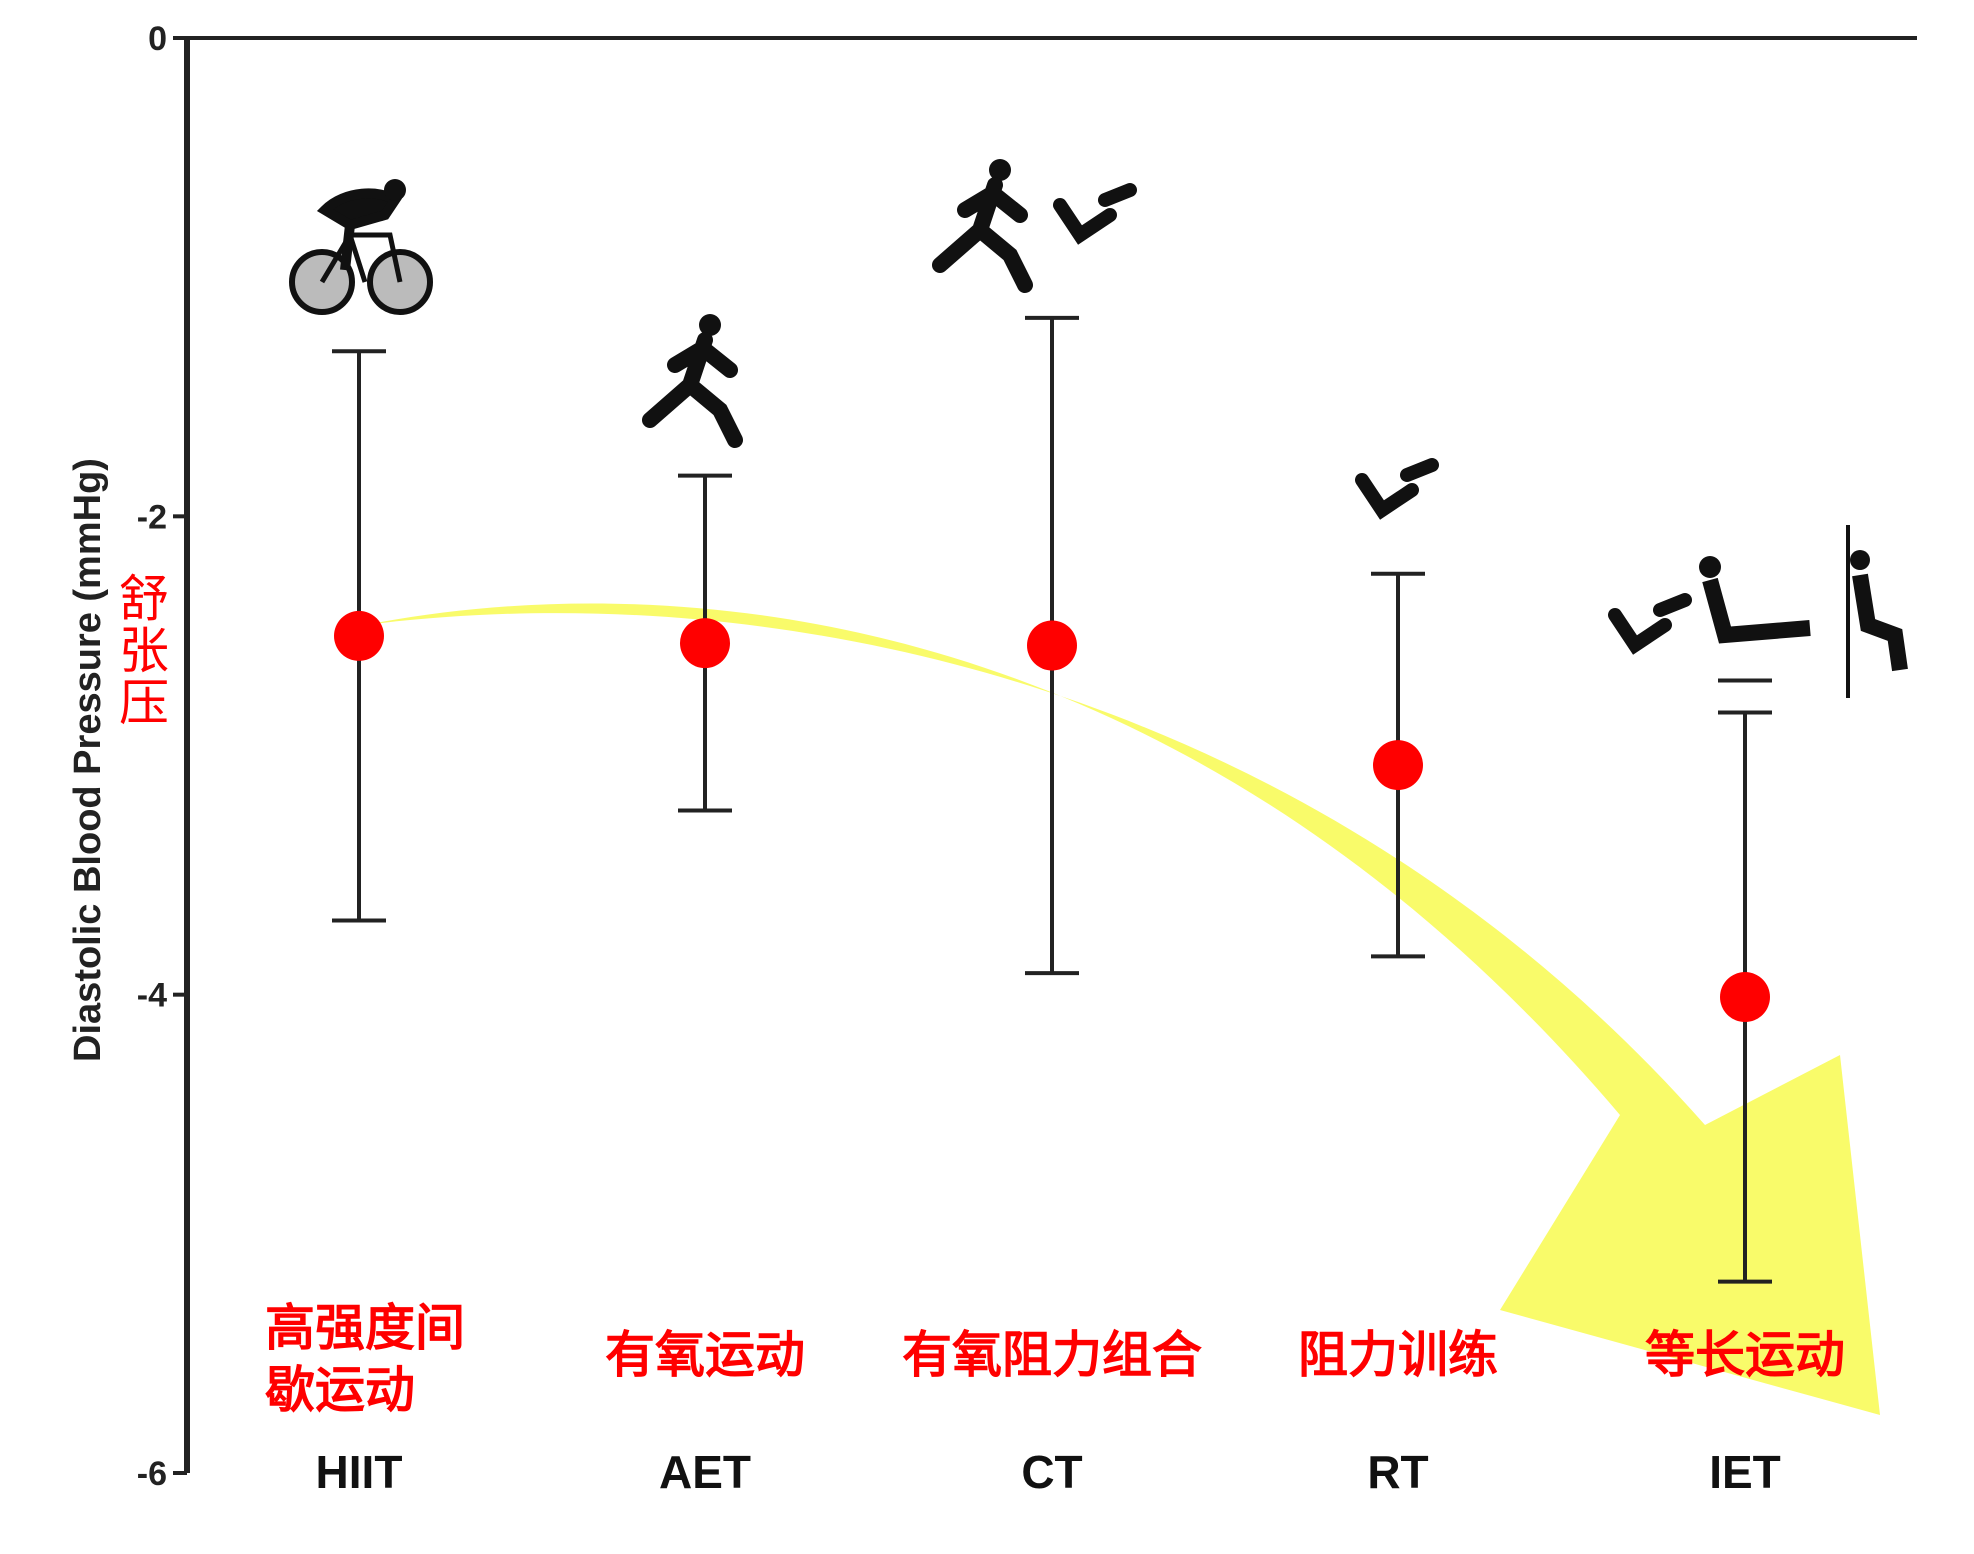  Describe the element at coordinates (1880, 622) in the screenshot. I see `wall-sit` at that location.